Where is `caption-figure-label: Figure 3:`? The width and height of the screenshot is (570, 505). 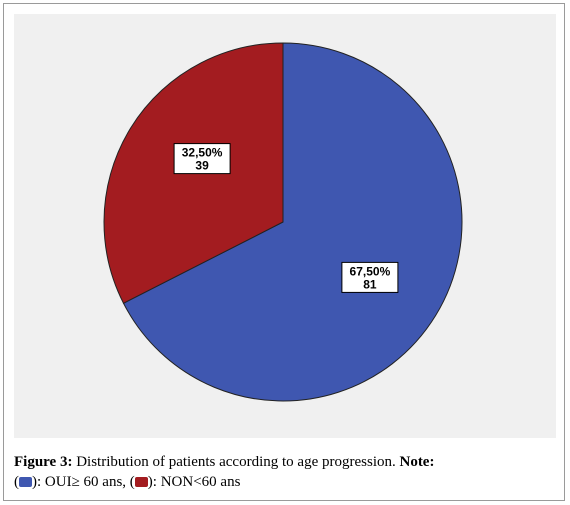 caption-figure-label: Figure 3: is located at coordinates (43, 462).